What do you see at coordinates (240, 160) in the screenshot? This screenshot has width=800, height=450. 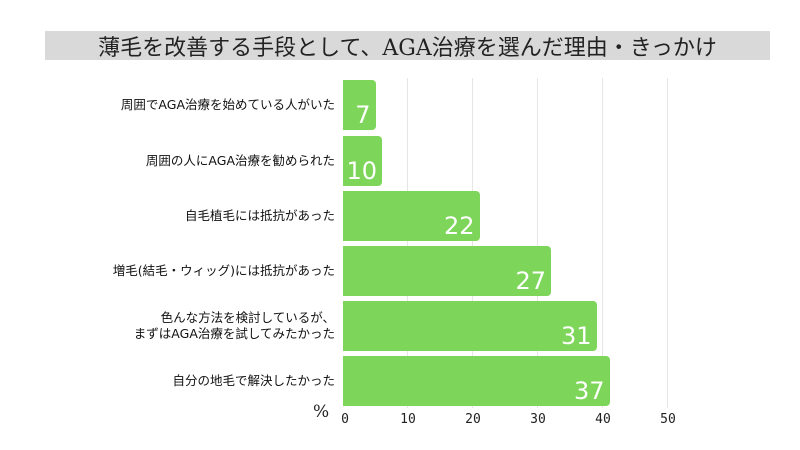 I see `category-label: 周囲の人にAGA治療を勧められた` at bounding box center [240, 160].